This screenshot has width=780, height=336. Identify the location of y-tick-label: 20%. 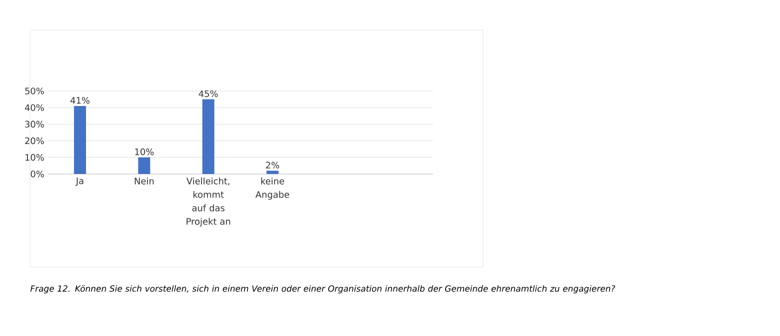
(34, 140).